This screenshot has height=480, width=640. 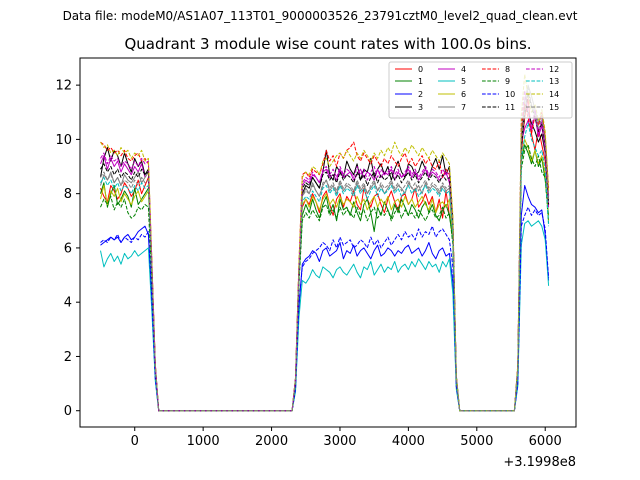 I want to click on x-tick-label: 3000, so click(x=339, y=441).